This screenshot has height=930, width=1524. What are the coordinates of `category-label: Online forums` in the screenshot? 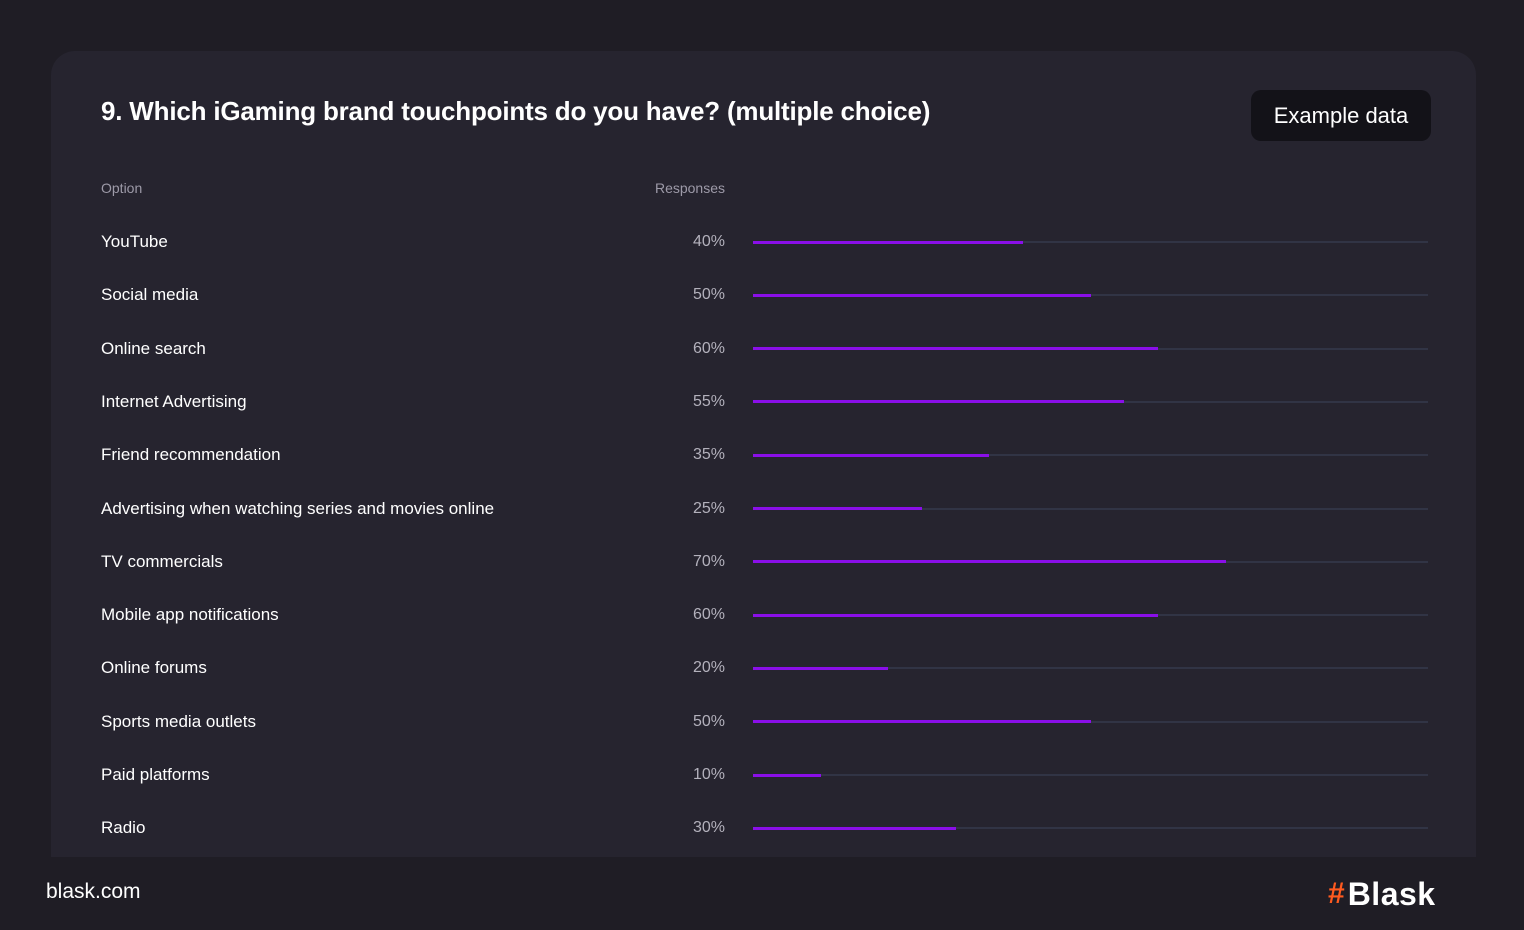 It's located at (154, 668).